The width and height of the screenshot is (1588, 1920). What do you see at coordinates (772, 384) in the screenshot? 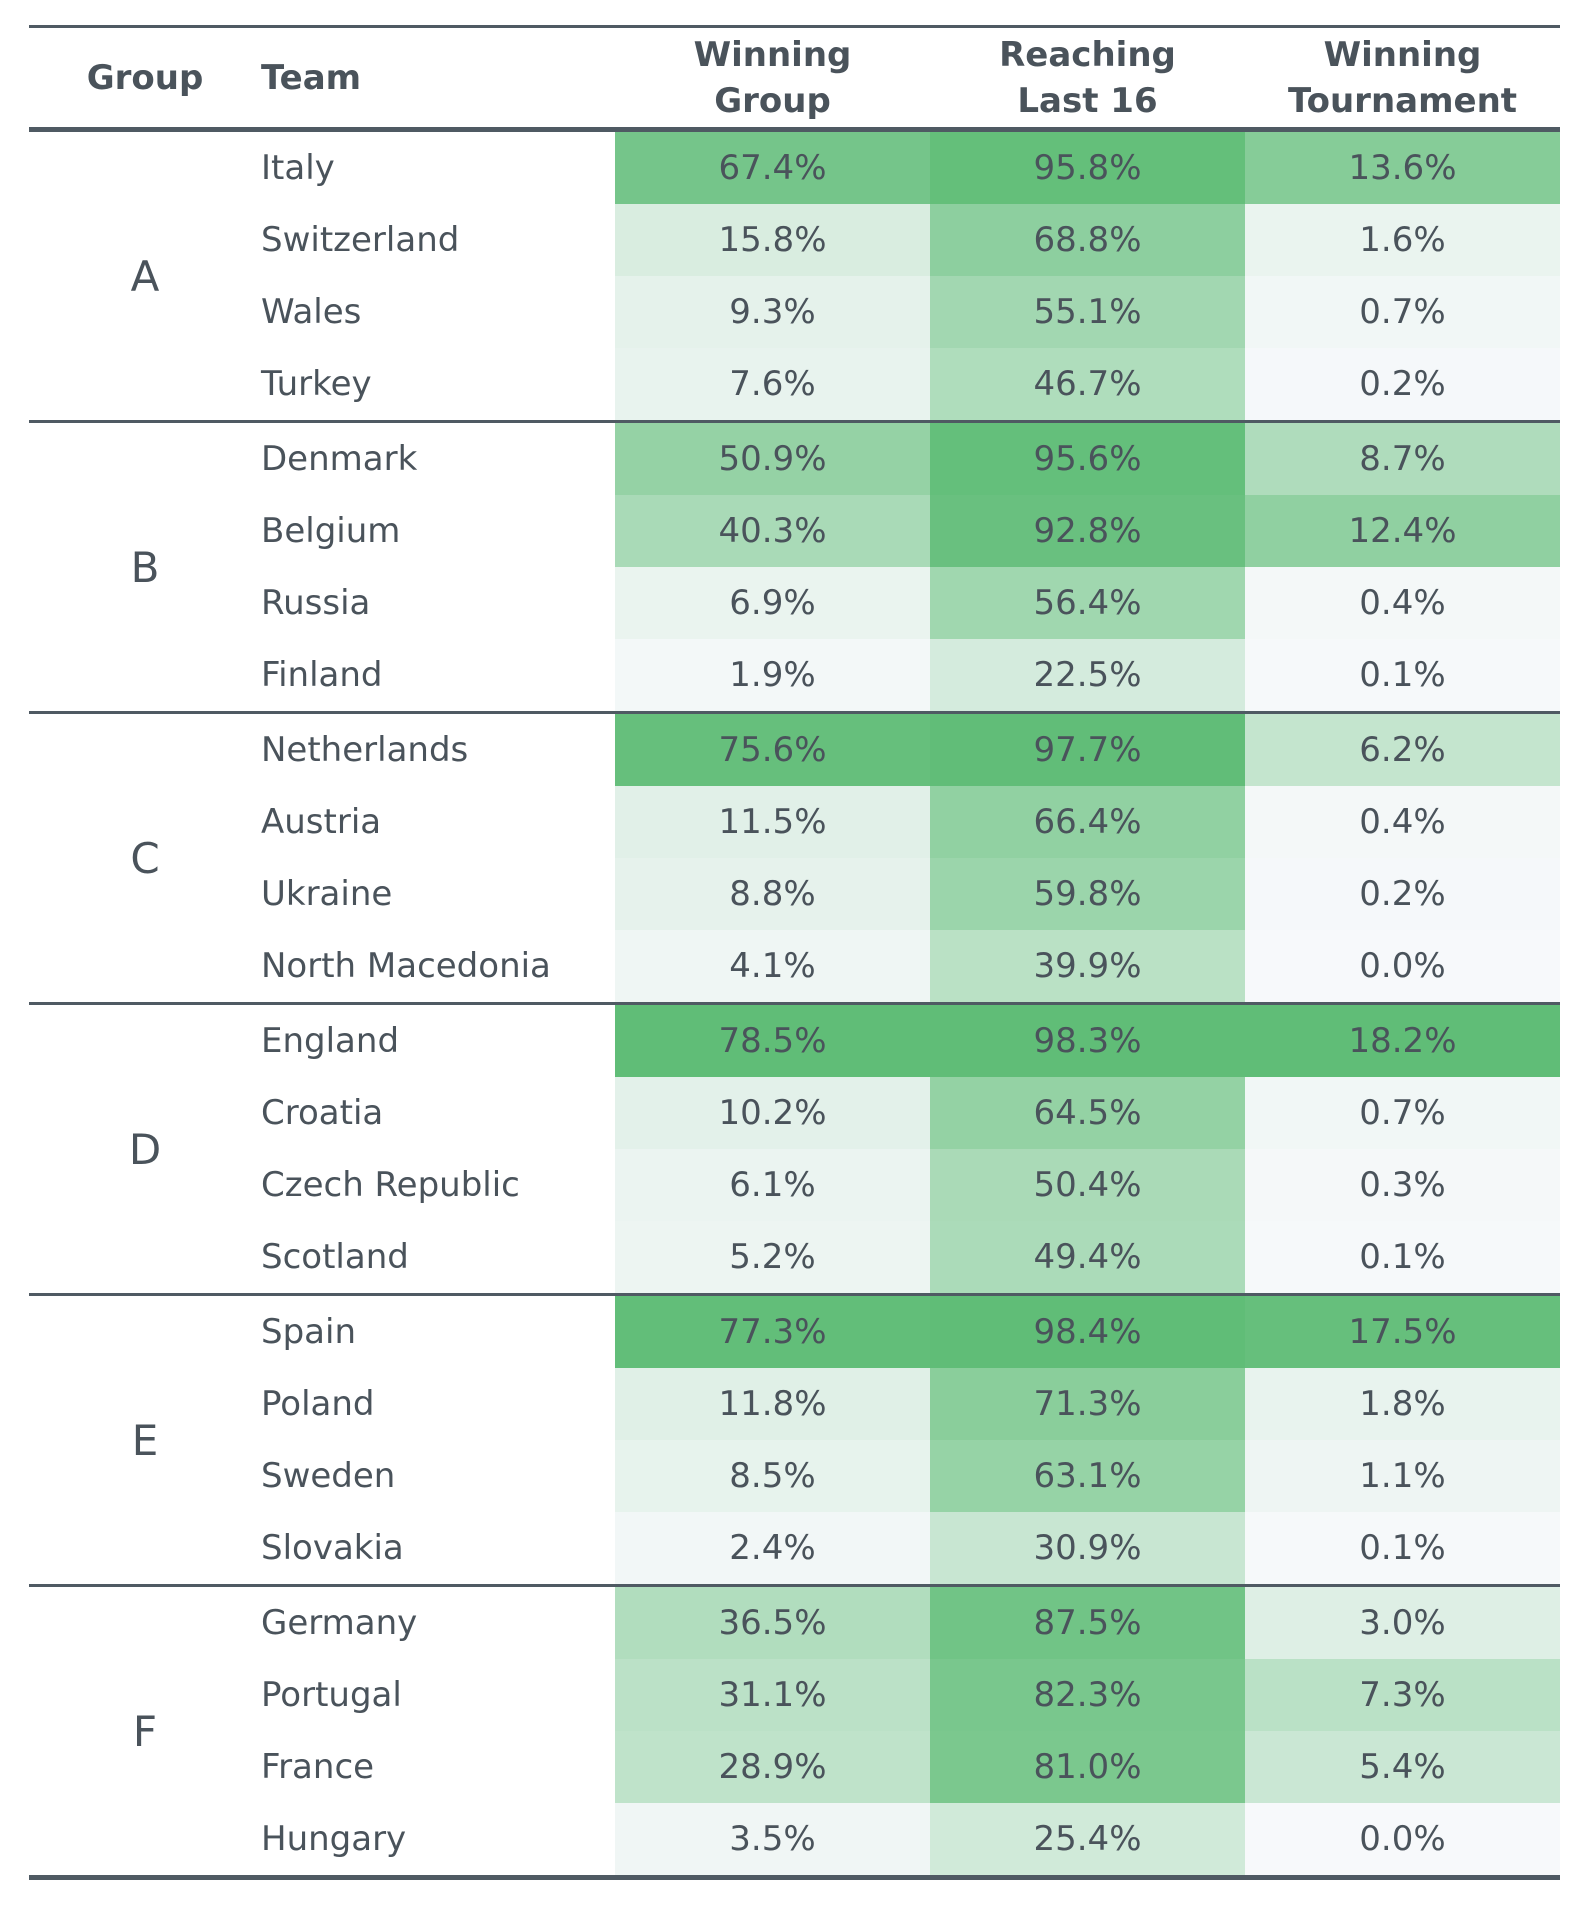
I see `winning-group-cell: 7.6%` at bounding box center [772, 384].